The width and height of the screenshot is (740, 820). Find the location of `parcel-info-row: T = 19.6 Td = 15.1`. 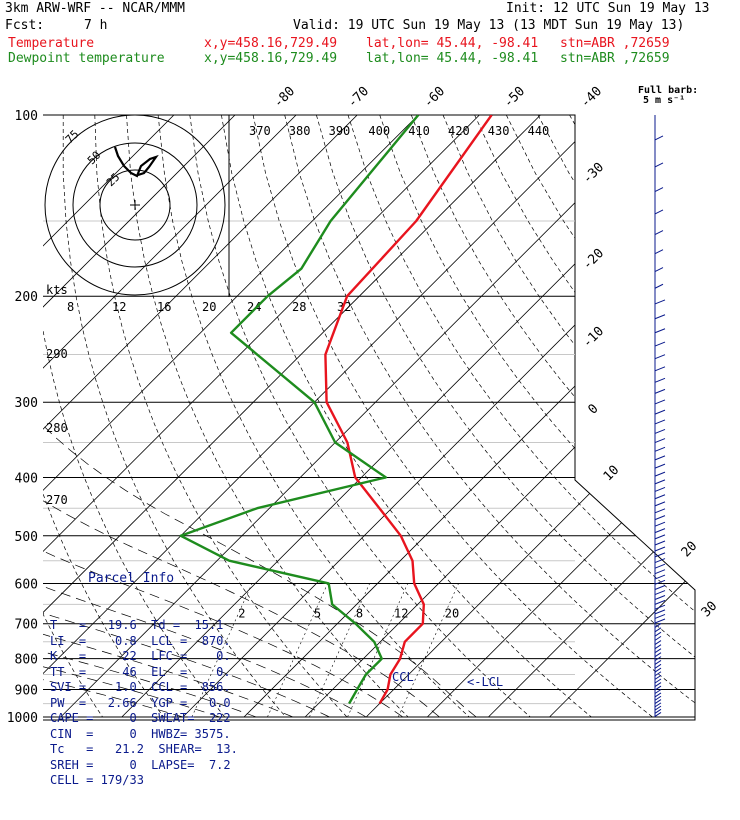

parcel-info-row: T = 19.6 Td = 15.1 is located at coordinates (144, 626).